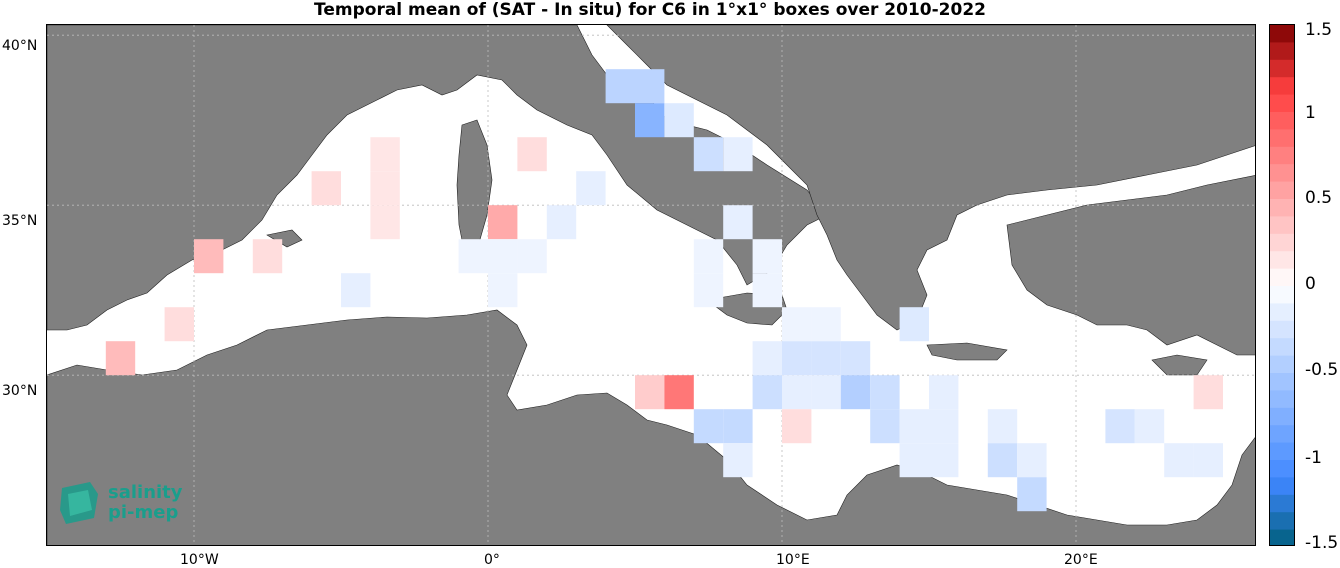 This screenshot has height=568, width=1340. What do you see at coordinates (1319, 198) in the screenshot?
I see `colorbar-label-0-5: 0.5` at bounding box center [1319, 198].